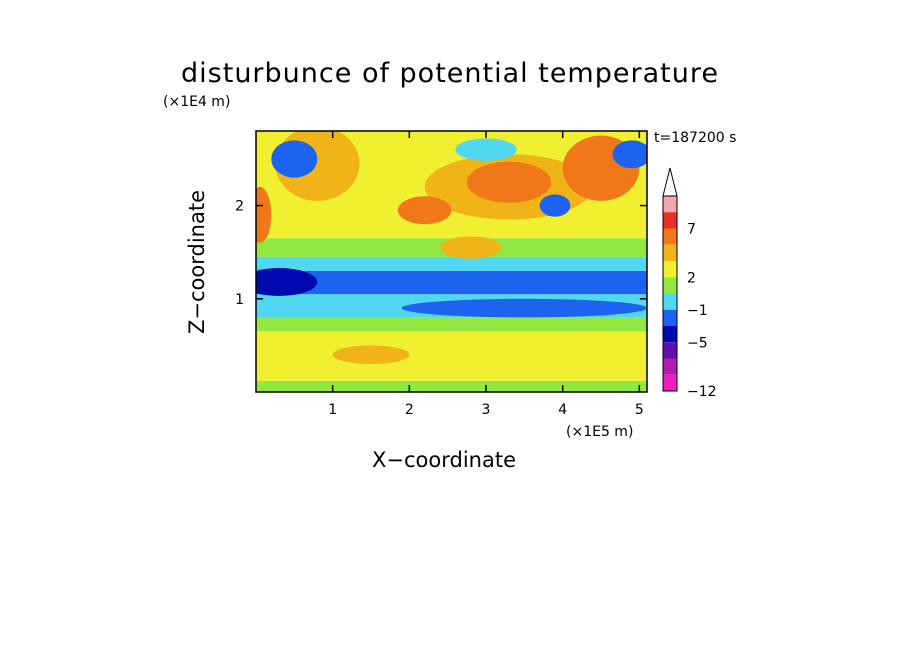 The height and width of the screenshot is (654, 904). Describe the element at coordinates (697, 343) in the screenshot. I see `colorbar-label-3: −5` at that location.